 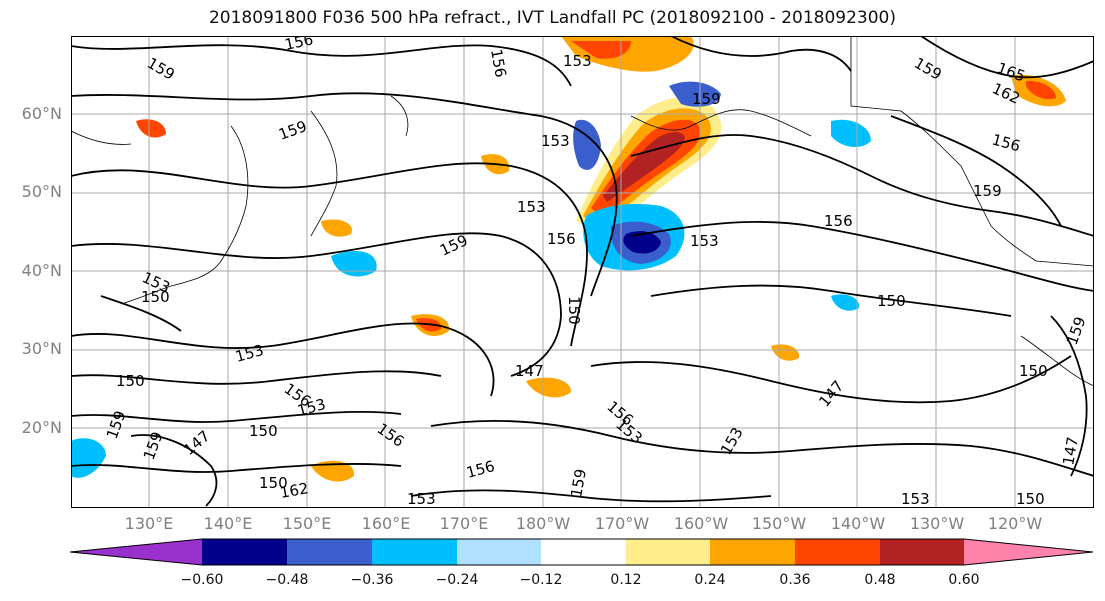 What do you see at coordinates (845, 302) in the screenshot?
I see `shading-neg-east-pac` at bounding box center [845, 302].